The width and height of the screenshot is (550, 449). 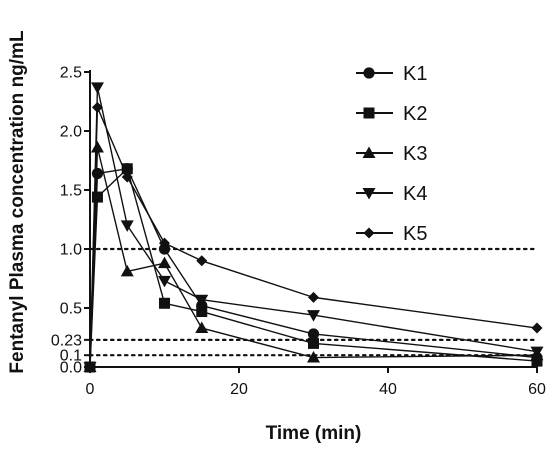 I want to click on x-tick-label: 20, so click(x=239, y=389).